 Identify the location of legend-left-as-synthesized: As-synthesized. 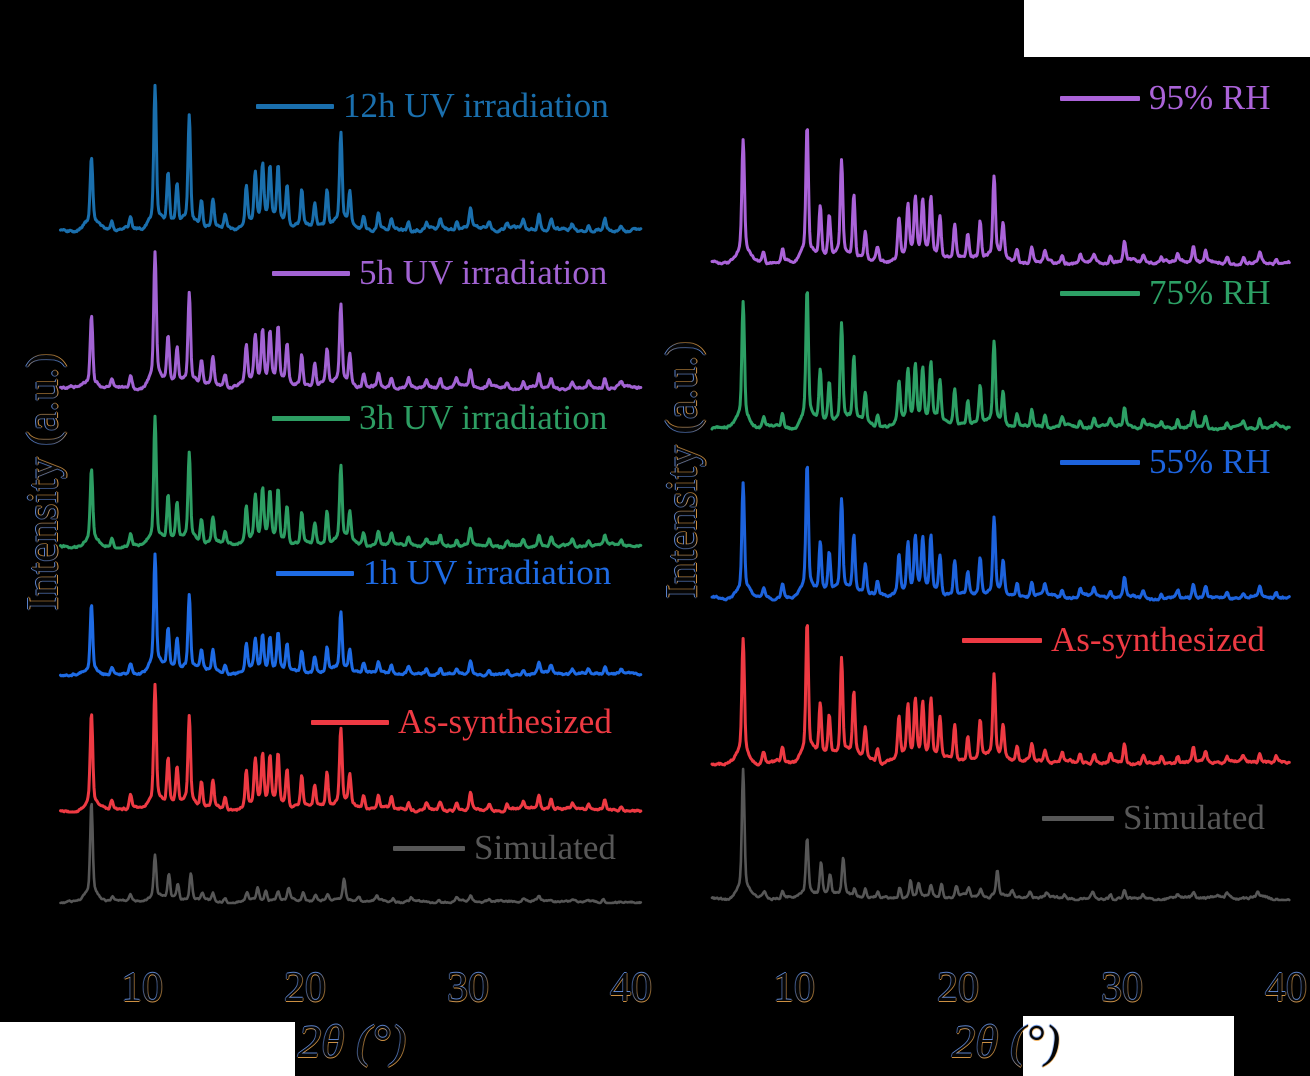
(461, 722).